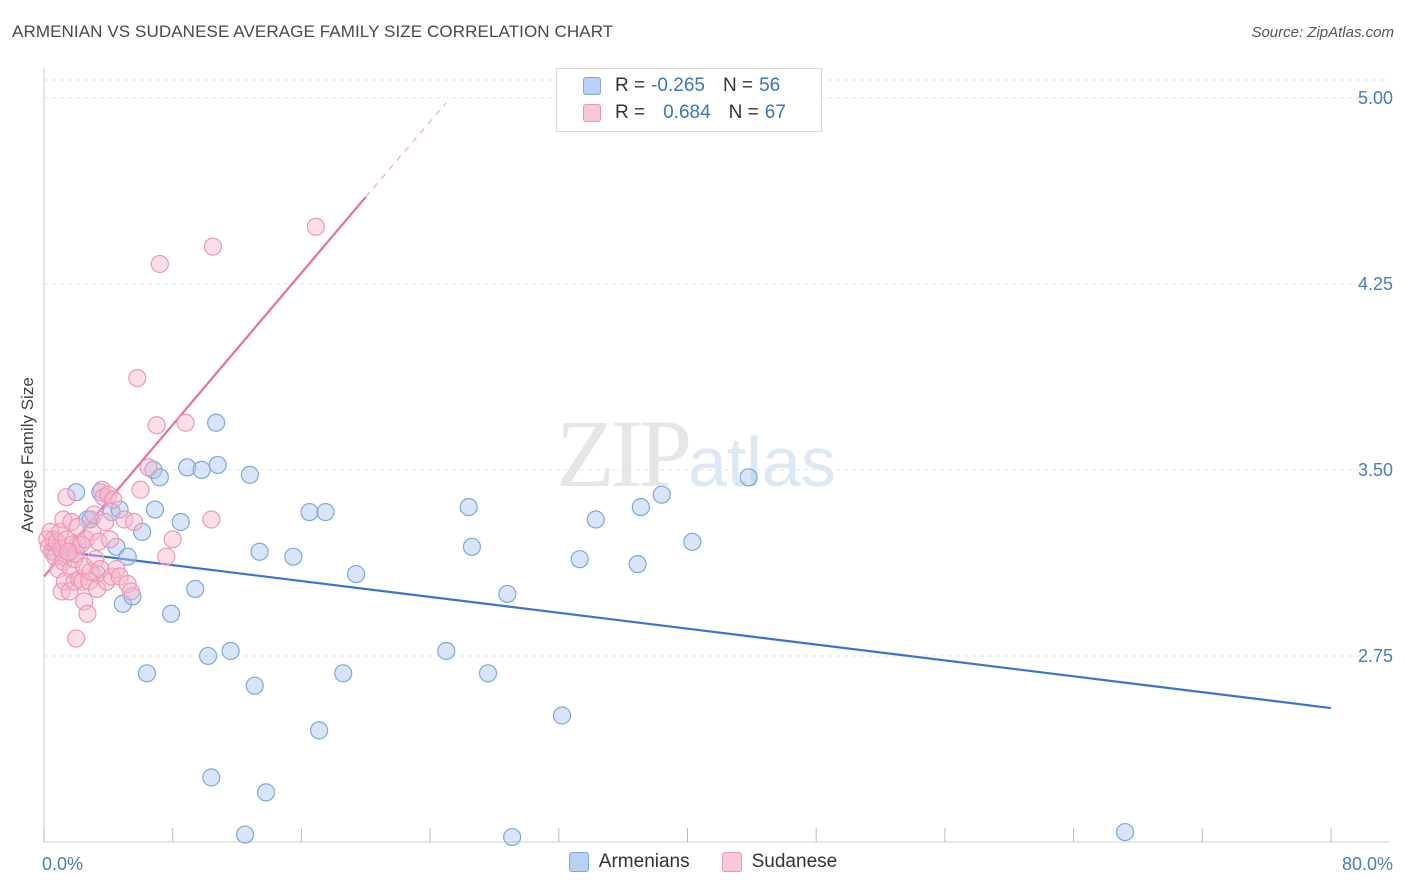  Describe the element at coordinates (687, 112) in the screenshot. I see `legend-r-value: 0.684` at that location.